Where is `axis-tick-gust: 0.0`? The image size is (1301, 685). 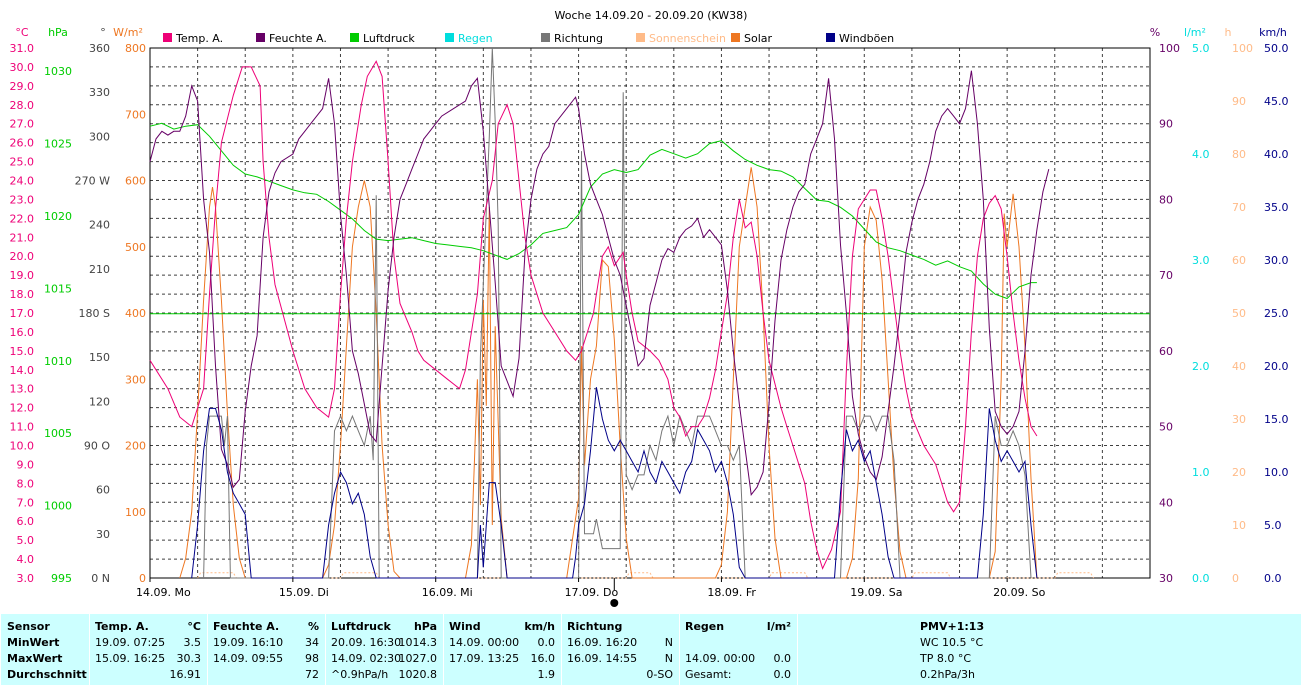
axis-tick-gust: 0.0 is located at coordinates (1273, 578).